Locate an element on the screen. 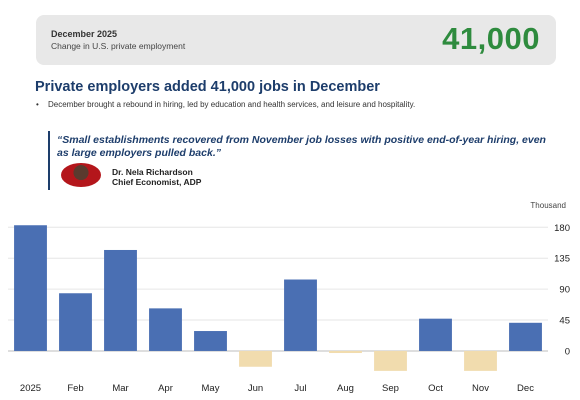 The width and height of the screenshot is (580, 400). y-tick-label: 180 is located at coordinates (562, 228).